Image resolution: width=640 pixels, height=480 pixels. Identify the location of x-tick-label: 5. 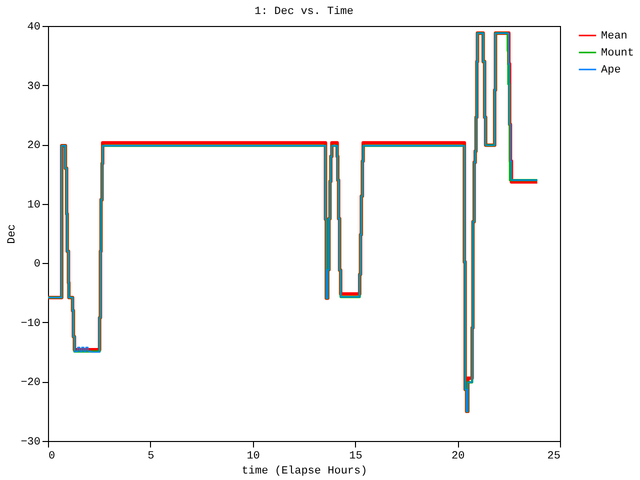
(151, 456).